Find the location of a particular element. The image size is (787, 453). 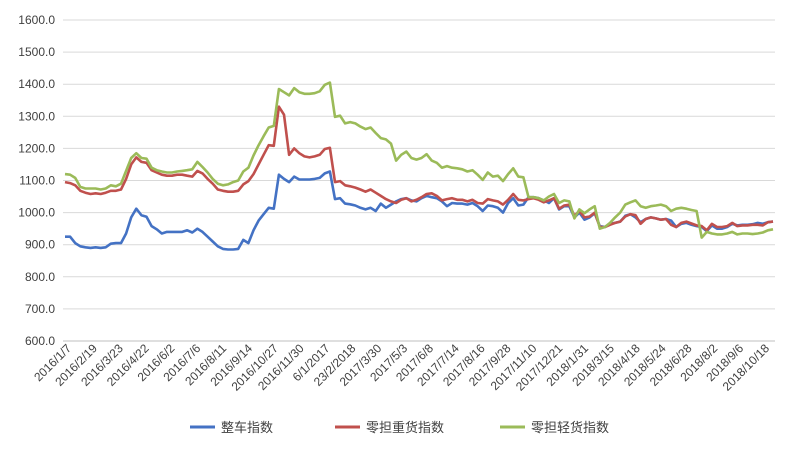

y-tick-label: 1400.0 is located at coordinates (36, 84).